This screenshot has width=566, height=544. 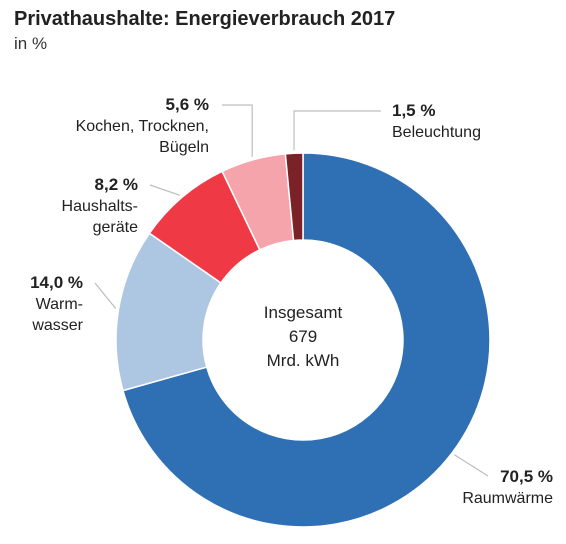 I want to click on slice-name-label-4-0: Beleuchtung, so click(x=436, y=132).